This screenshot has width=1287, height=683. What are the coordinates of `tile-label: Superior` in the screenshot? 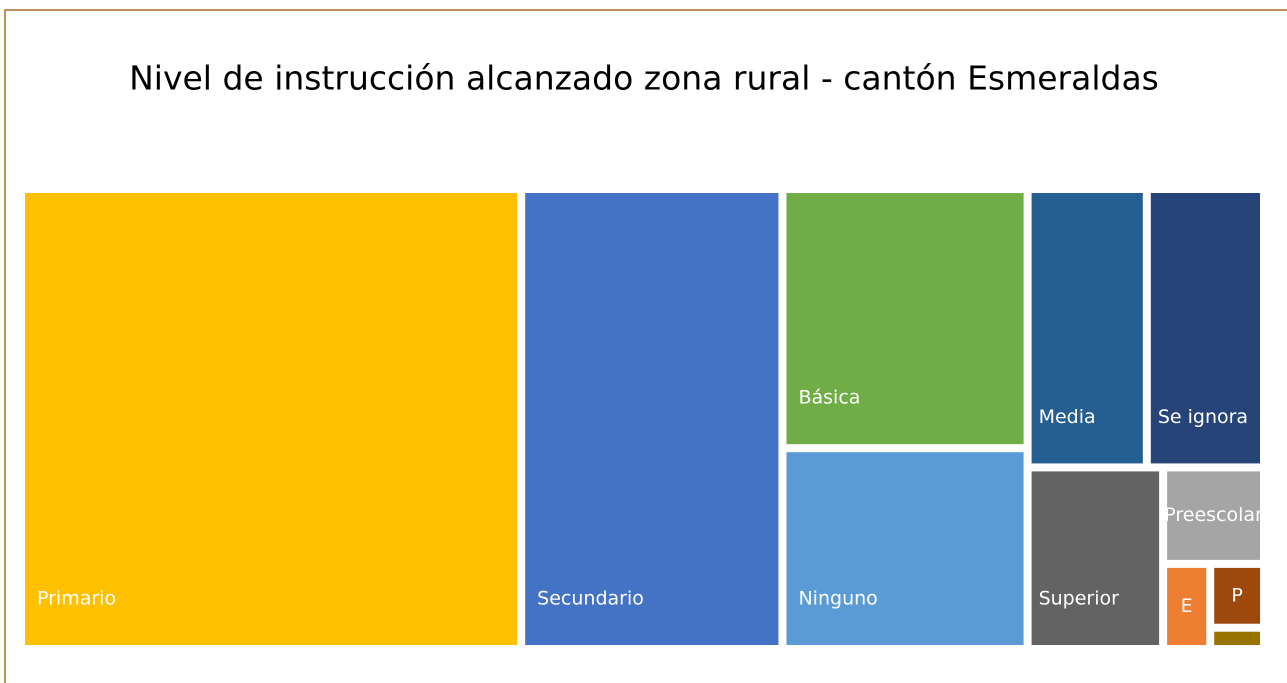 It's located at (1079, 599).